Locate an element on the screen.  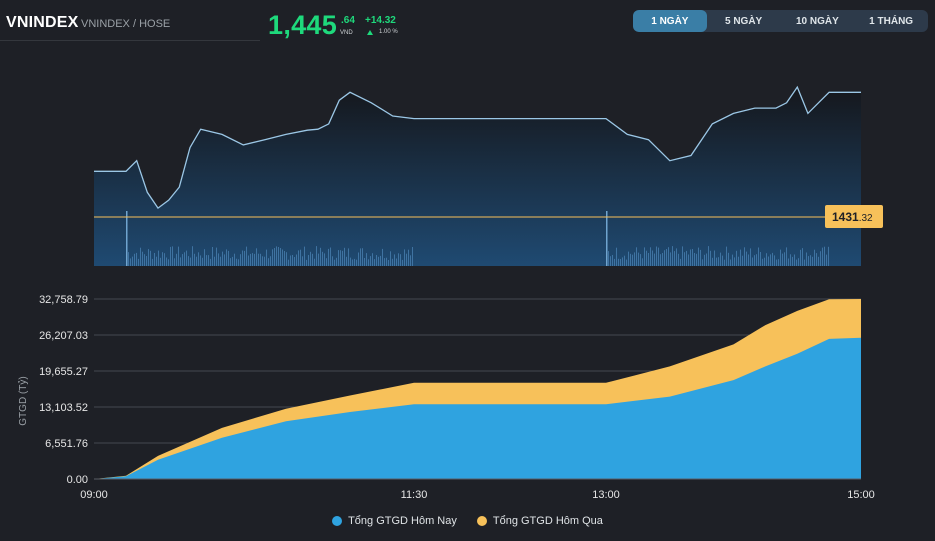
legend-yesterday-label: Tổng GTGD Hôm Qua is located at coordinates (547, 521).